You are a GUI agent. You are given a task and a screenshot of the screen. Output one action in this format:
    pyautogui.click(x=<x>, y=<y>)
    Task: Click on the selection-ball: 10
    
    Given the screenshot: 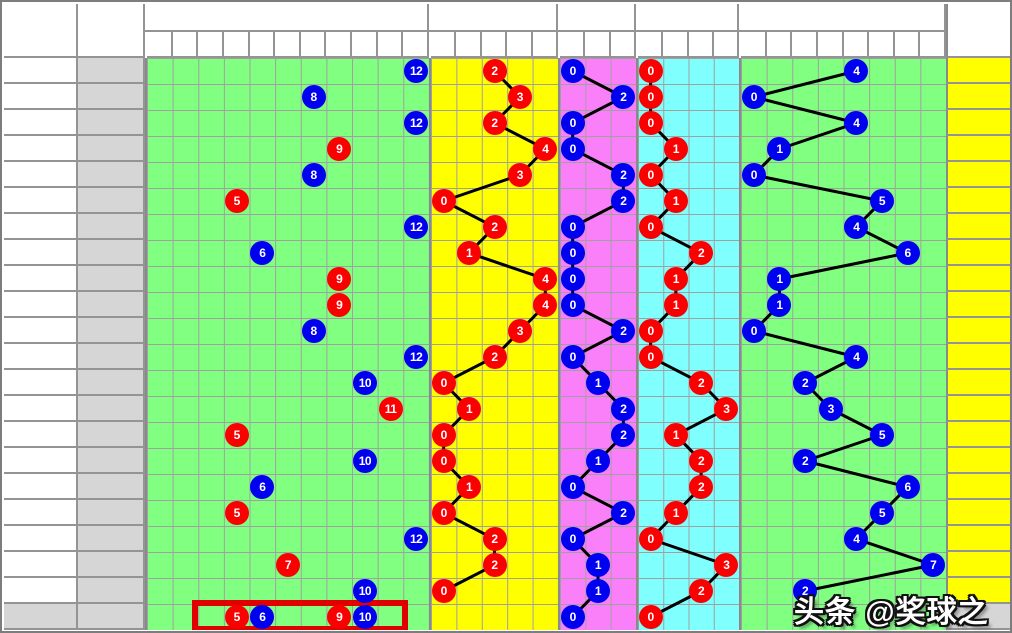 What is the action you would take?
    pyautogui.click(x=364, y=617)
    